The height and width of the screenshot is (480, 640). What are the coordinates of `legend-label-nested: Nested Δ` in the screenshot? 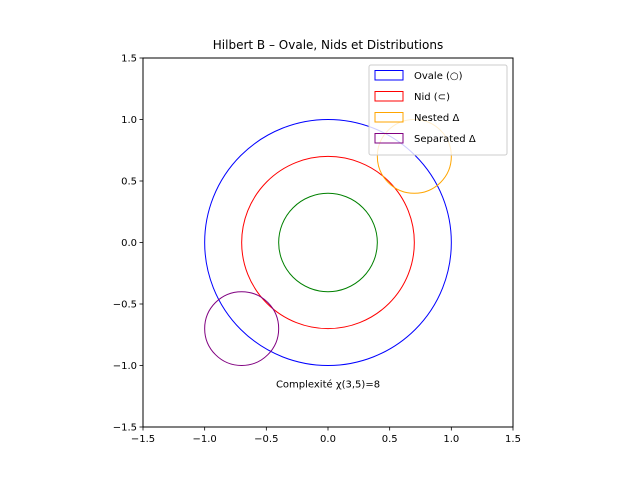 It's located at (436, 118).